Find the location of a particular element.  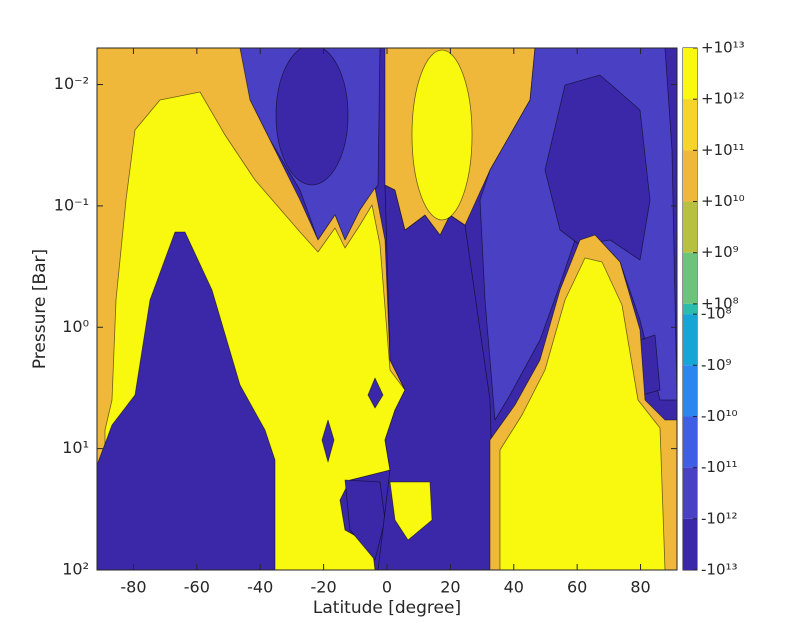

colorbar-tick-label: +10¹¹ is located at coordinates (723, 150).